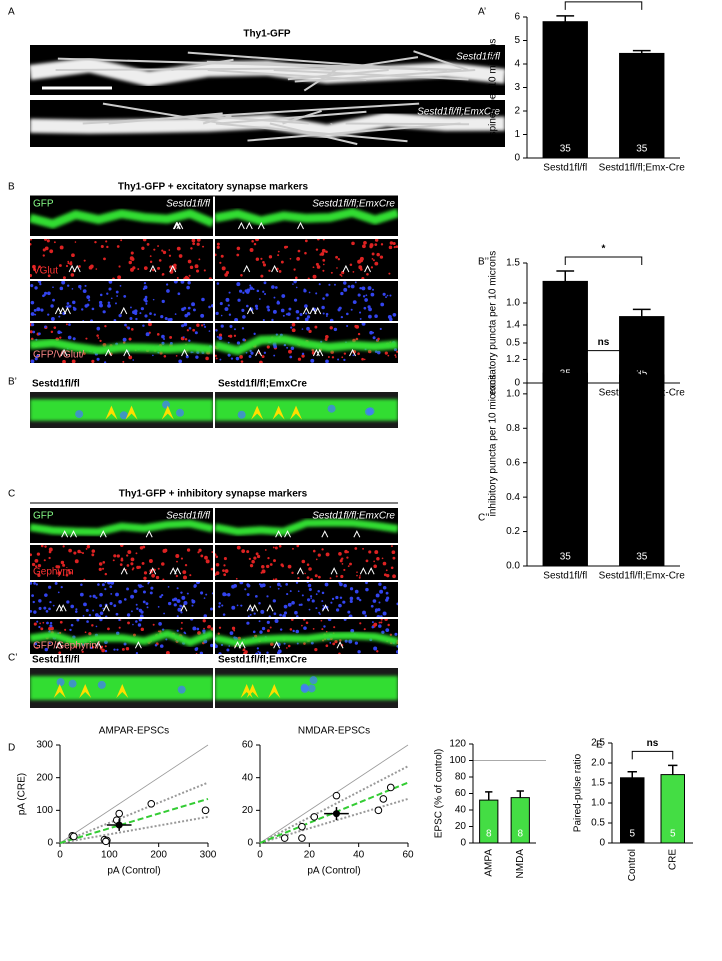 The width and height of the screenshot is (722, 961). I want to click on label: 8, so click(489, 834).